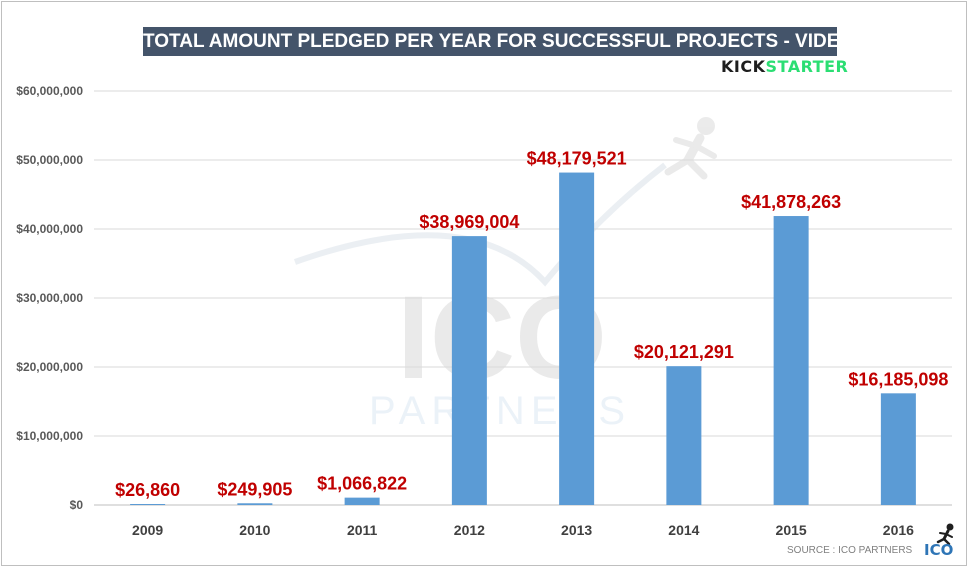  What do you see at coordinates (898, 530) in the screenshot?
I see `x-tick-label-2016: 2016` at bounding box center [898, 530].